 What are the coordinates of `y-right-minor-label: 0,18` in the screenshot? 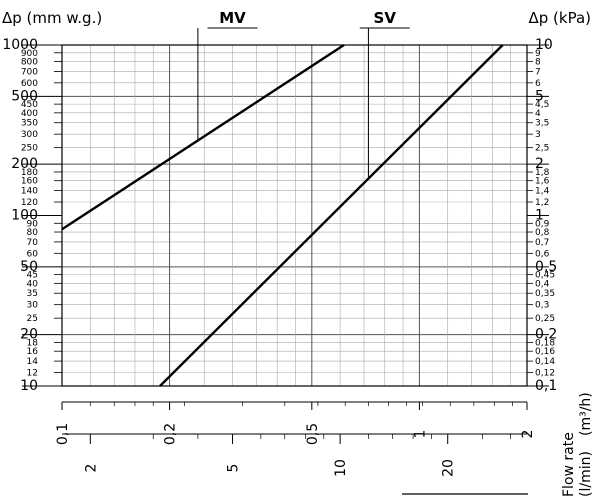 It's located at (545, 343).